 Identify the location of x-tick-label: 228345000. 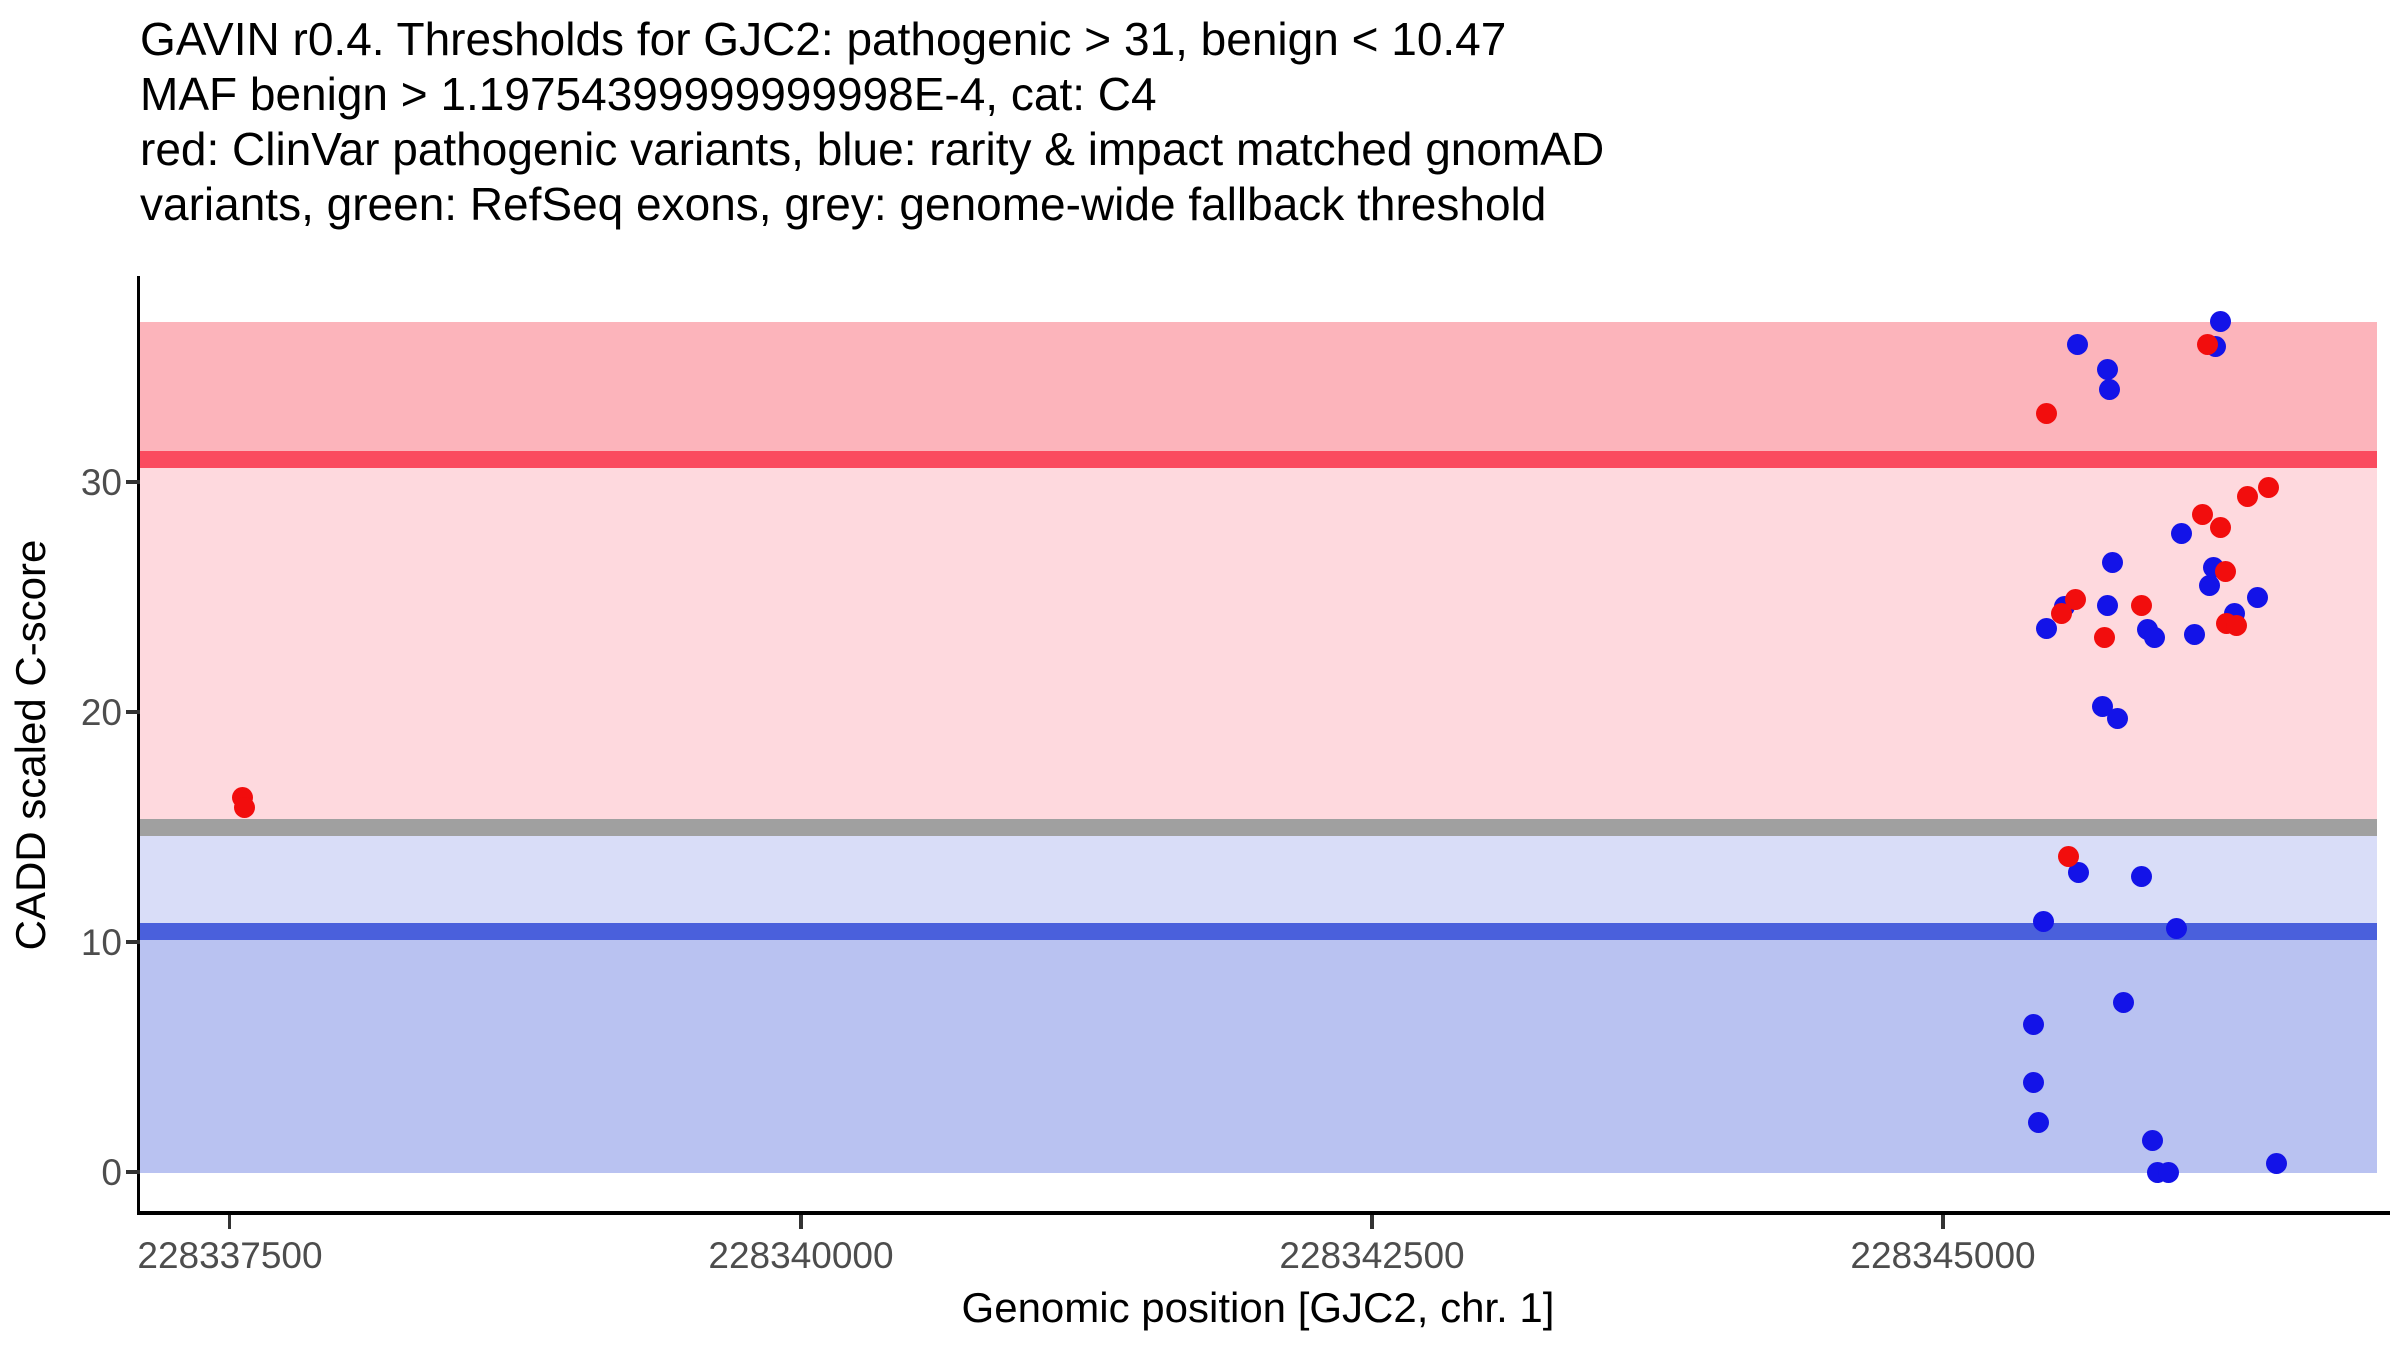
(1943, 1255).